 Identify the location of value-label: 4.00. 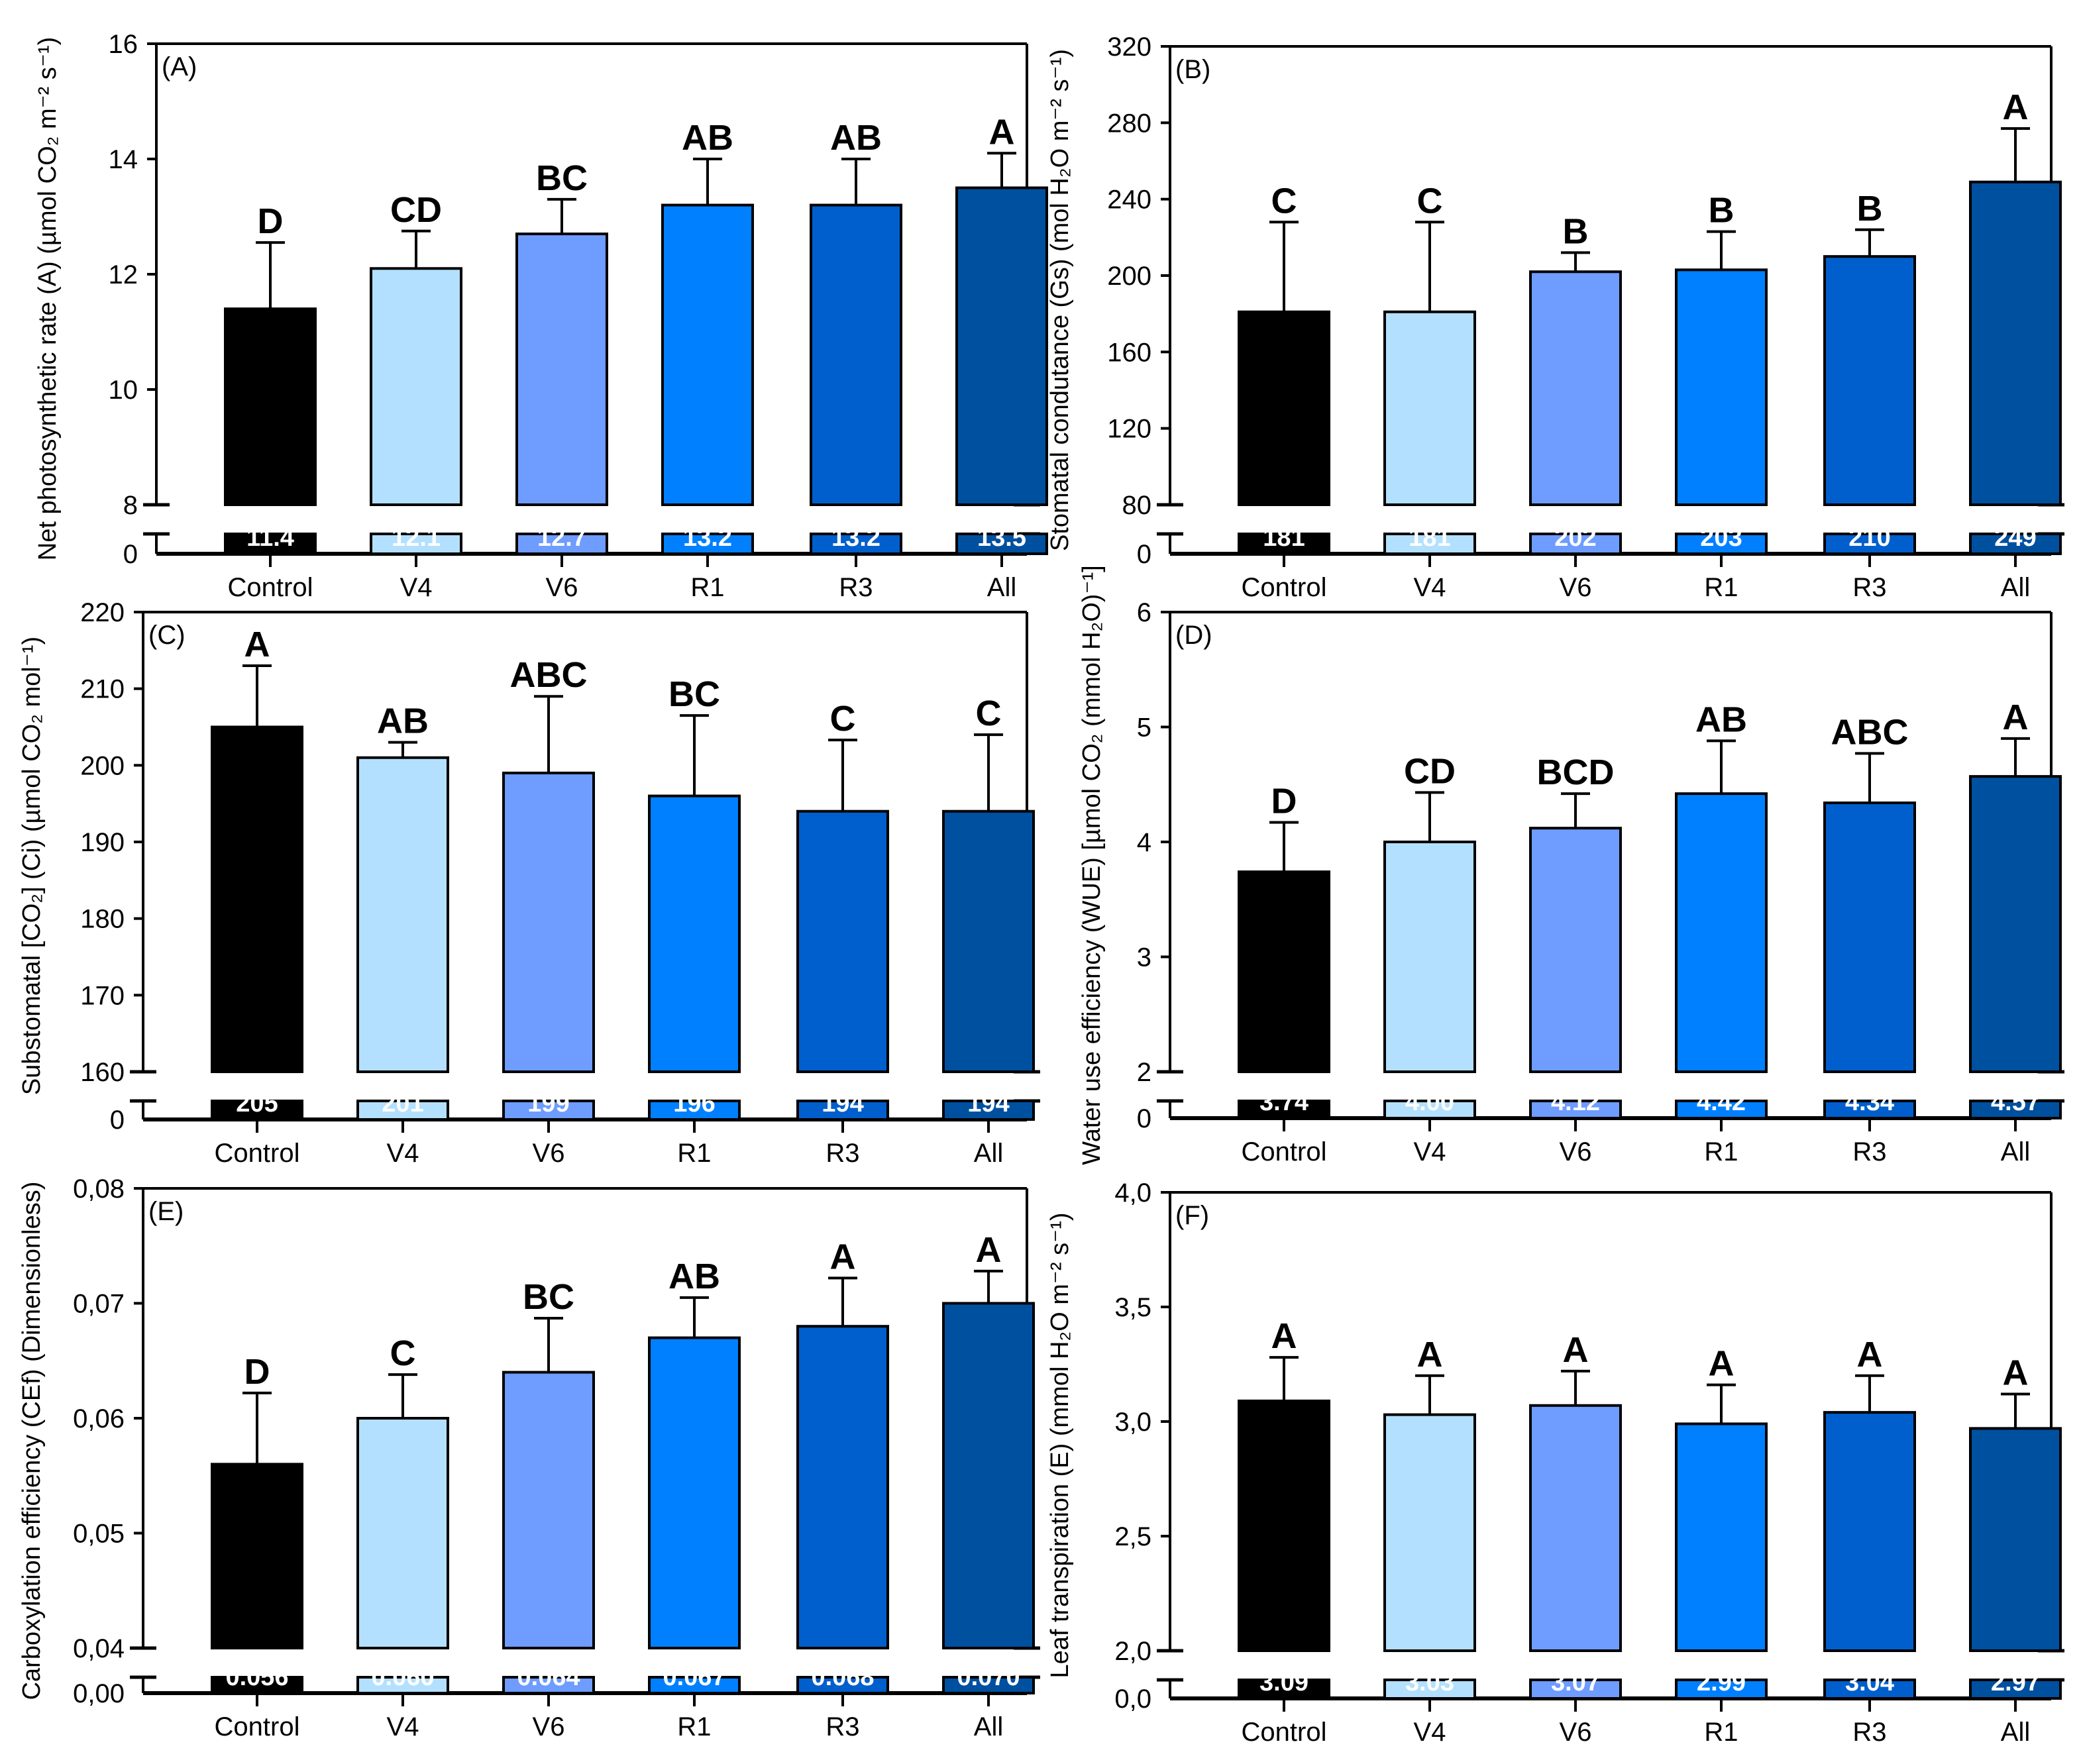
(1429, 1102).